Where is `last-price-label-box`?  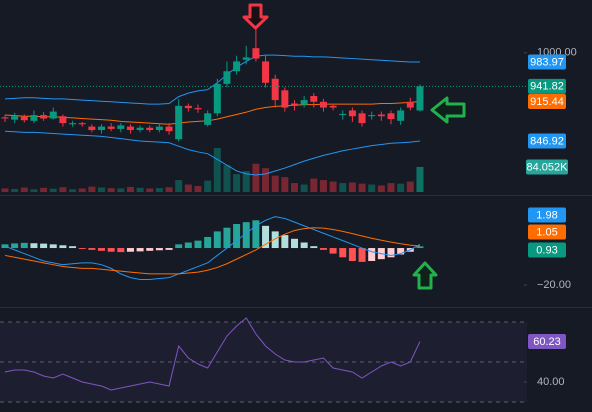 last-price-label-box is located at coordinates (547, 86).